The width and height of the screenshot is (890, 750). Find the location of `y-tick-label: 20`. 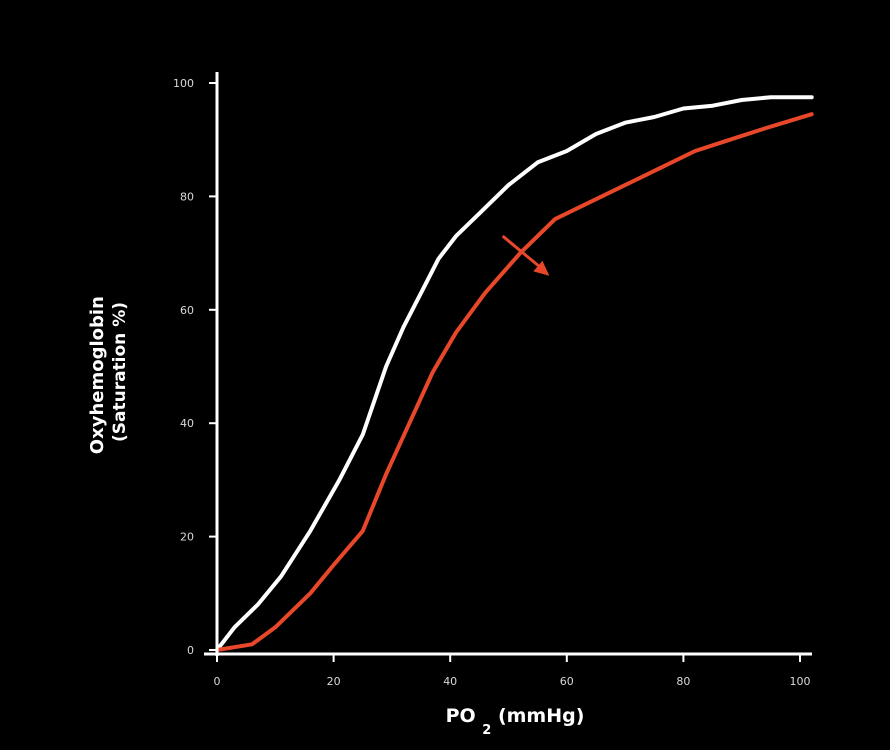

y-tick-label: 20 is located at coordinates (187, 537).